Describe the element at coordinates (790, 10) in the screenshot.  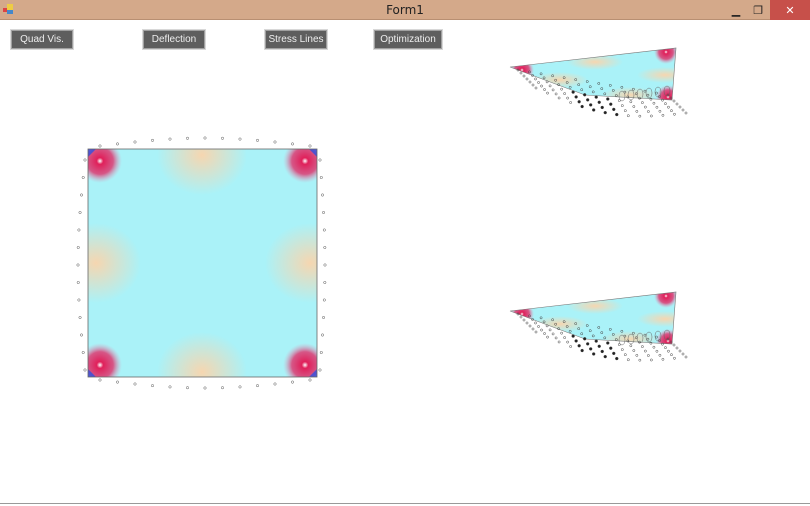
I see `close-icon: ✕` at that location.